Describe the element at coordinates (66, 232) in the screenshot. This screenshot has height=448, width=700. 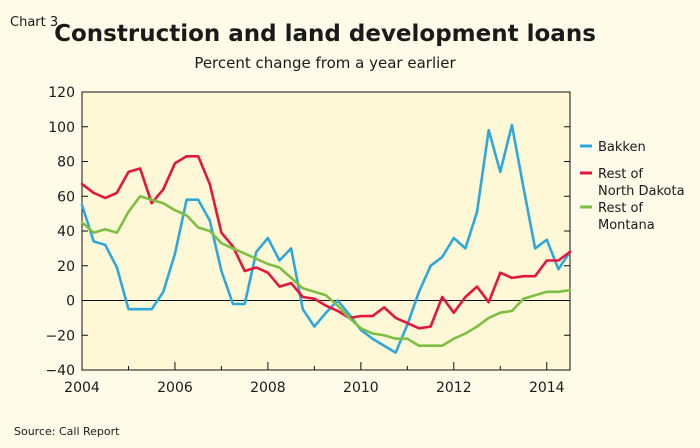
I see `y-tick-label: 40` at that location.